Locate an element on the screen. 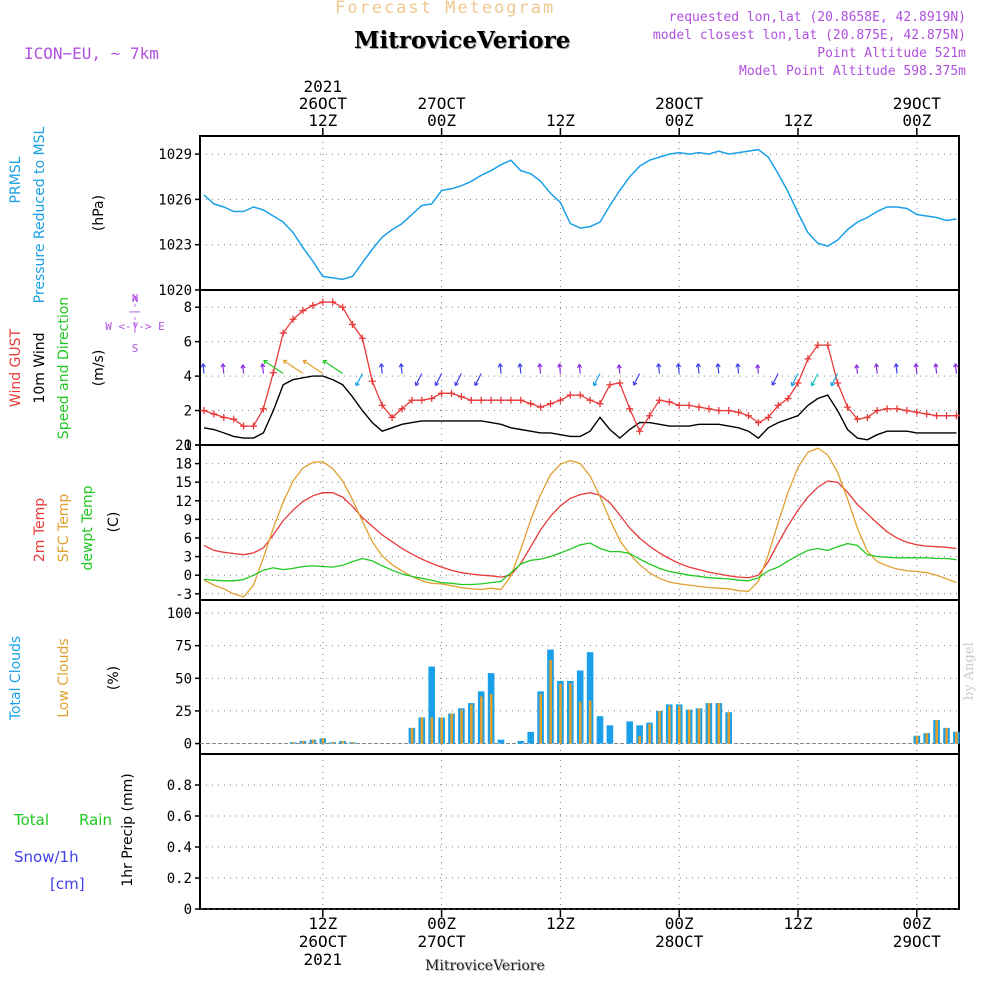 Image resolution: width=1000 pixels, height=1000 pixels. bottom-station-label: MitroviceVeriore is located at coordinates (485, 966).